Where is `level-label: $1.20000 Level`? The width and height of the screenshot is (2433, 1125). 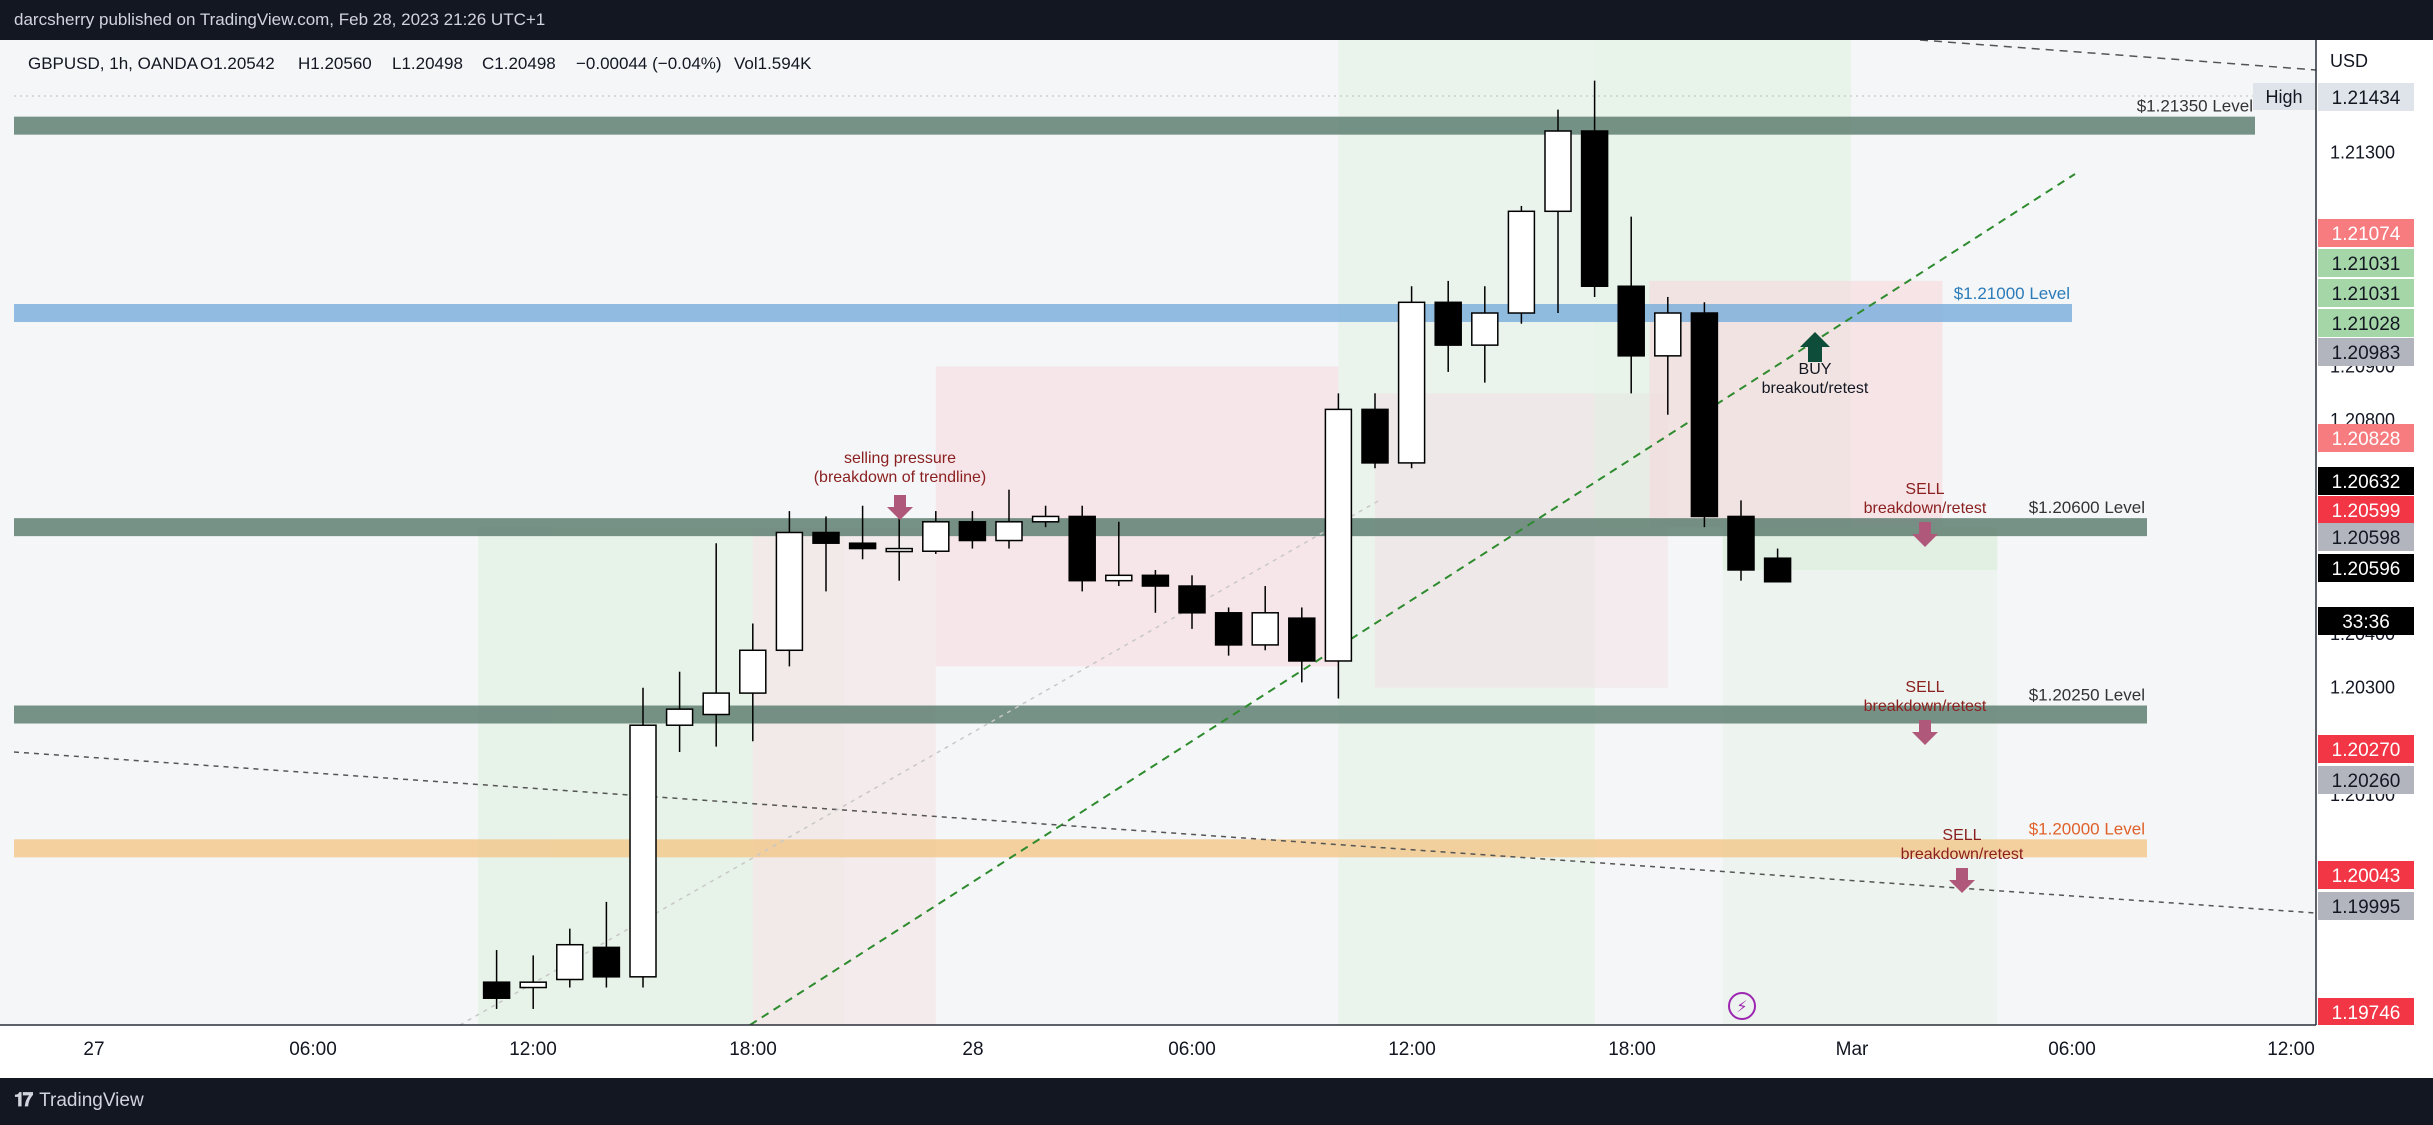 level-label: $1.20000 Level is located at coordinates (2087, 828).